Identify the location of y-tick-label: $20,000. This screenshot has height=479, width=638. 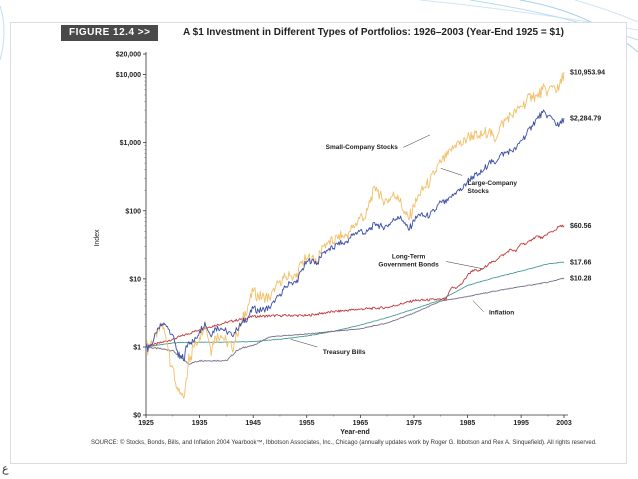
(128, 55).